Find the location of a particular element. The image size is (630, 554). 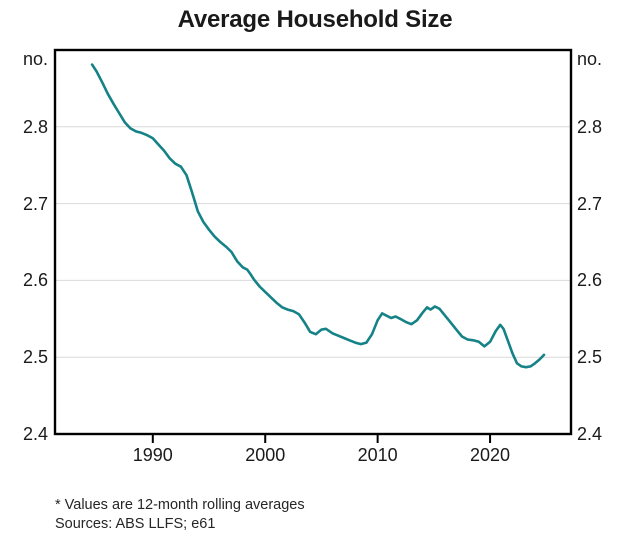

x-axis-label: 1990 is located at coordinates (152, 455).